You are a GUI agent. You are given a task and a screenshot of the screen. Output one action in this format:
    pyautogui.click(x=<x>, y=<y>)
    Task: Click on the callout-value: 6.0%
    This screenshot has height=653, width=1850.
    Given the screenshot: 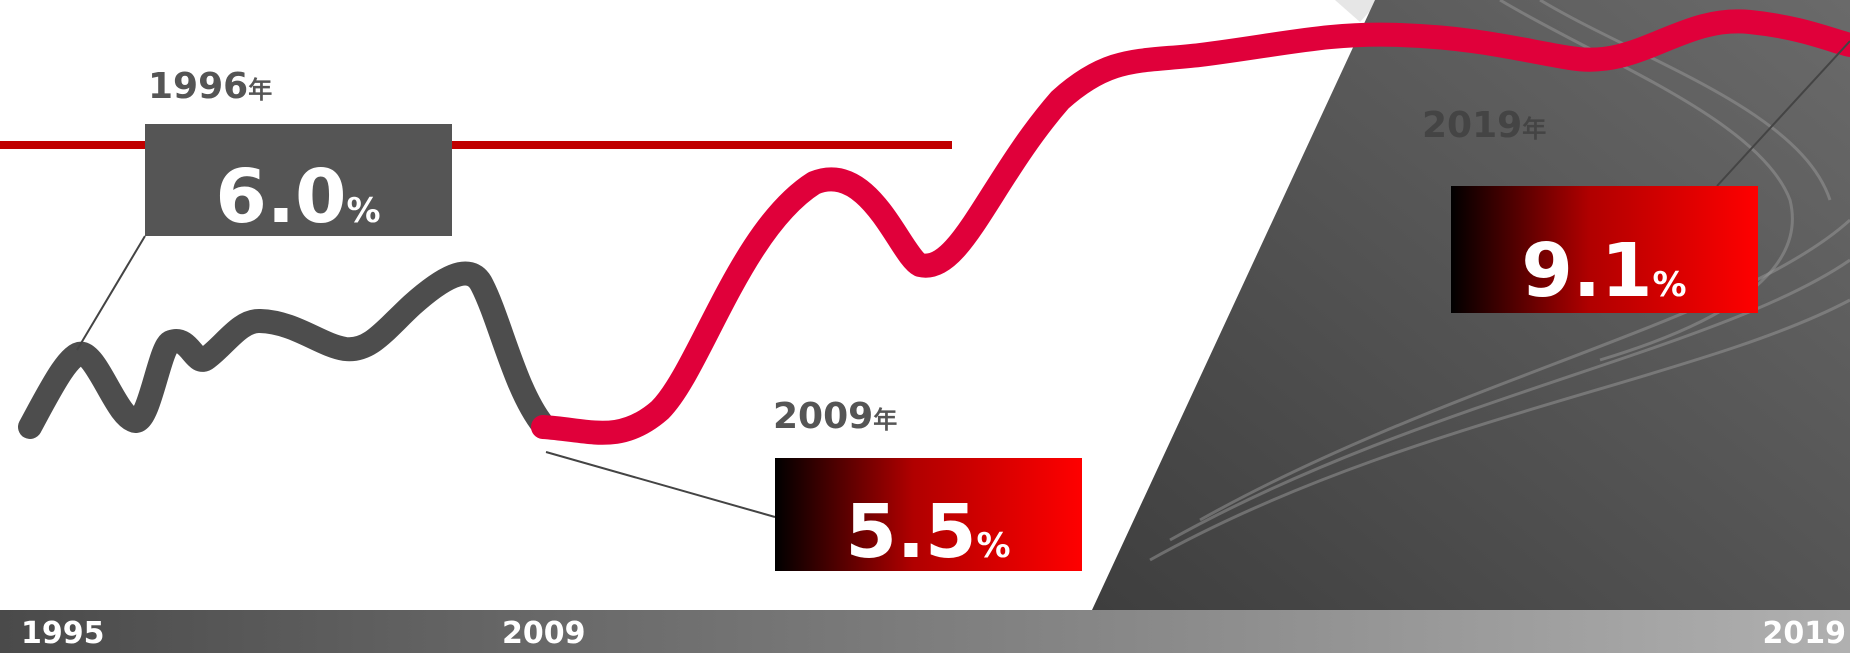 What is the action you would take?
    pyautogui.click(x=297, y=197)
    